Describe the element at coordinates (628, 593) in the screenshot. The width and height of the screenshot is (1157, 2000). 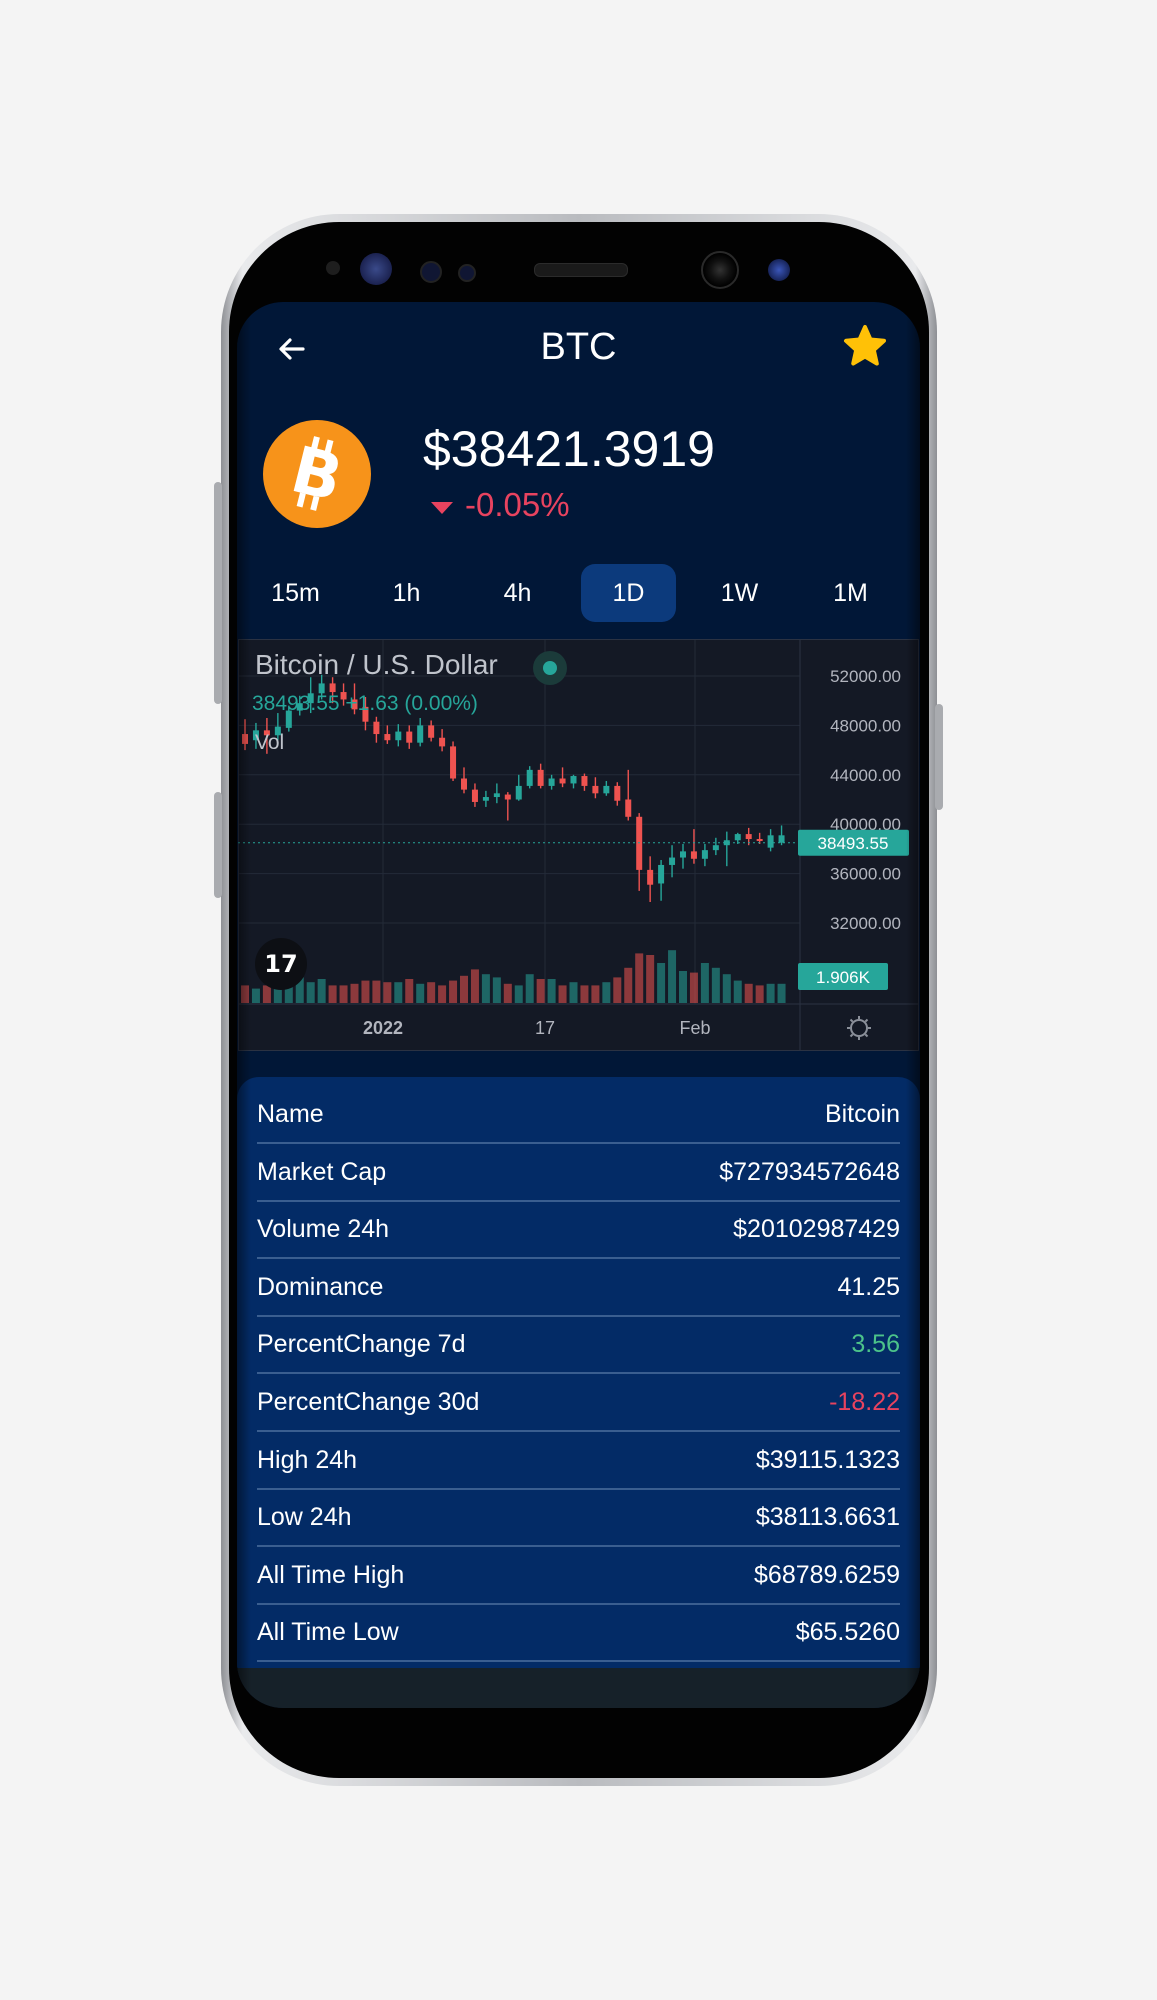
I see `timeframe-1d: 1D` at that location.